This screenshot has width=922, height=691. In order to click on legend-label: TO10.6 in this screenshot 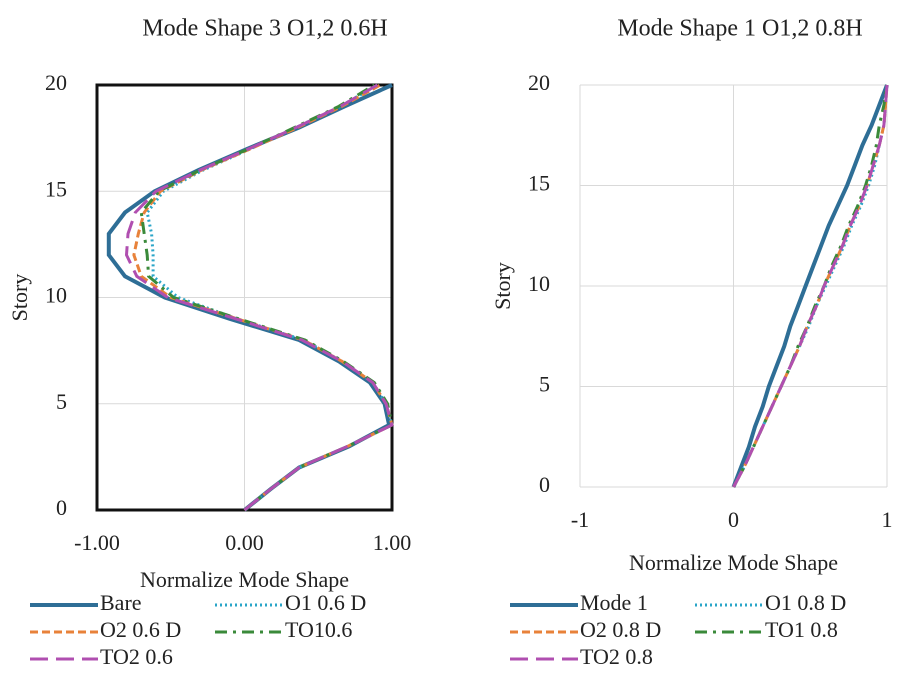, I will do `click(318, 629)`.